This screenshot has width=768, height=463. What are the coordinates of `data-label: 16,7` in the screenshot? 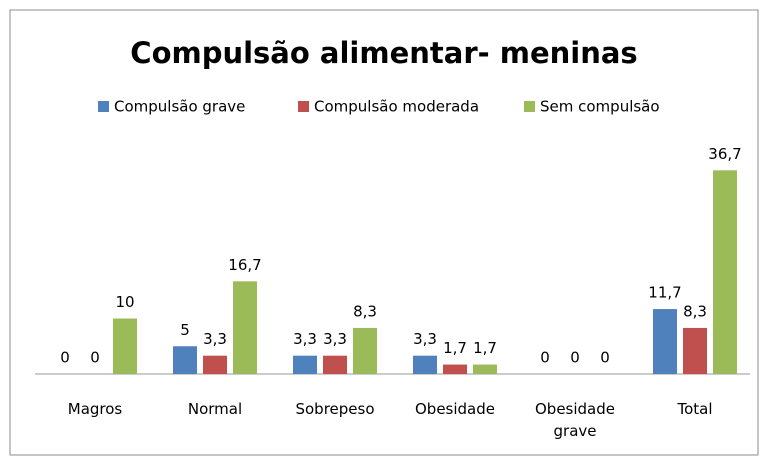 It's located at (244, 265).